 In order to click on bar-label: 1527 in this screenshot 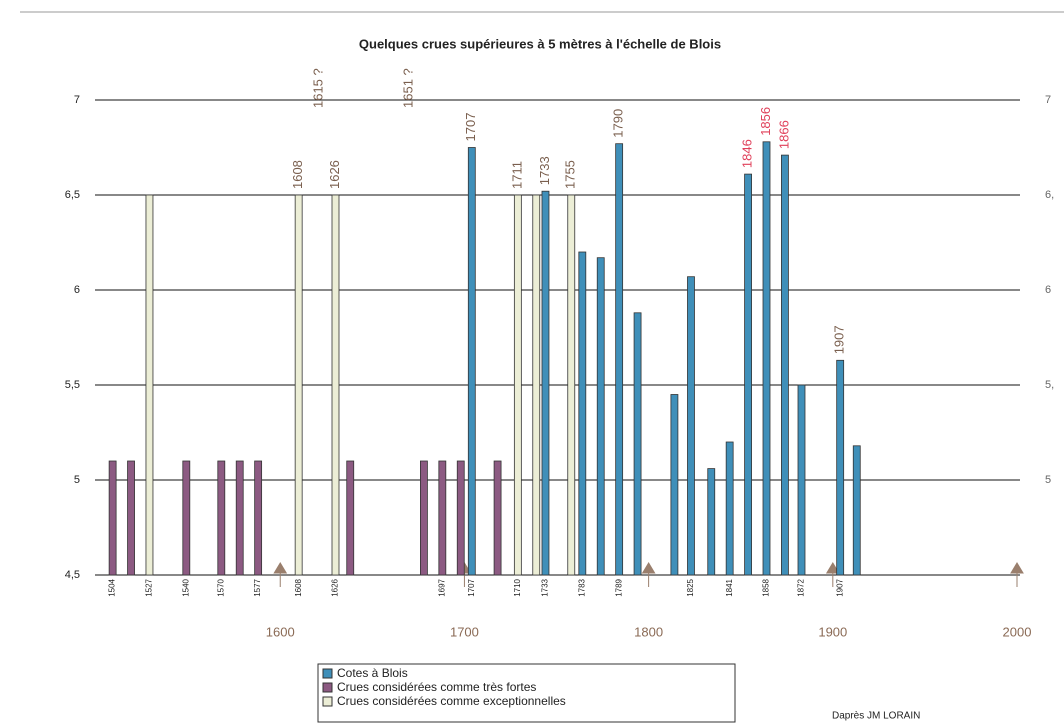, I will do `click(149, 587)`.